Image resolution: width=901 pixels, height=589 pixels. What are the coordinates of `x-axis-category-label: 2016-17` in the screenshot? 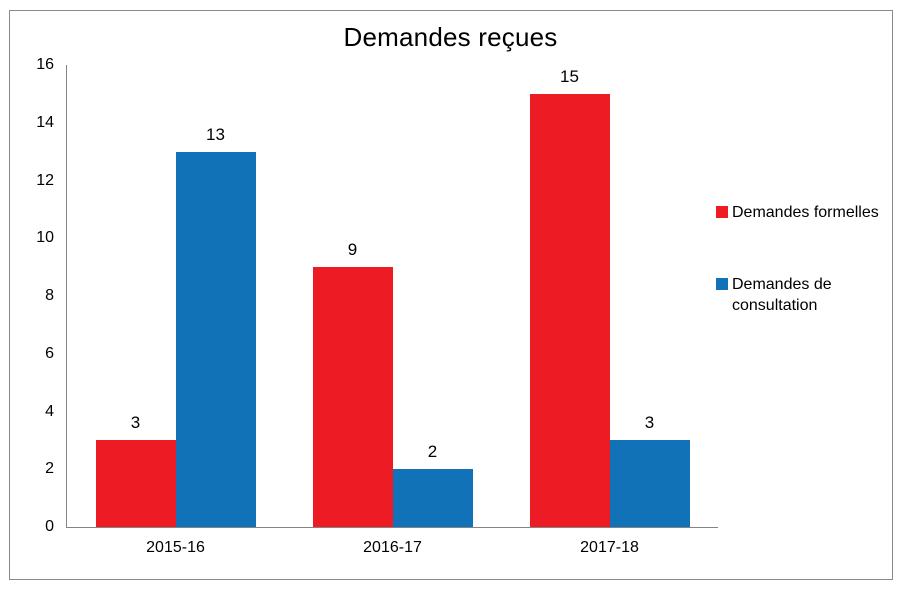 It's located at (392, 547).